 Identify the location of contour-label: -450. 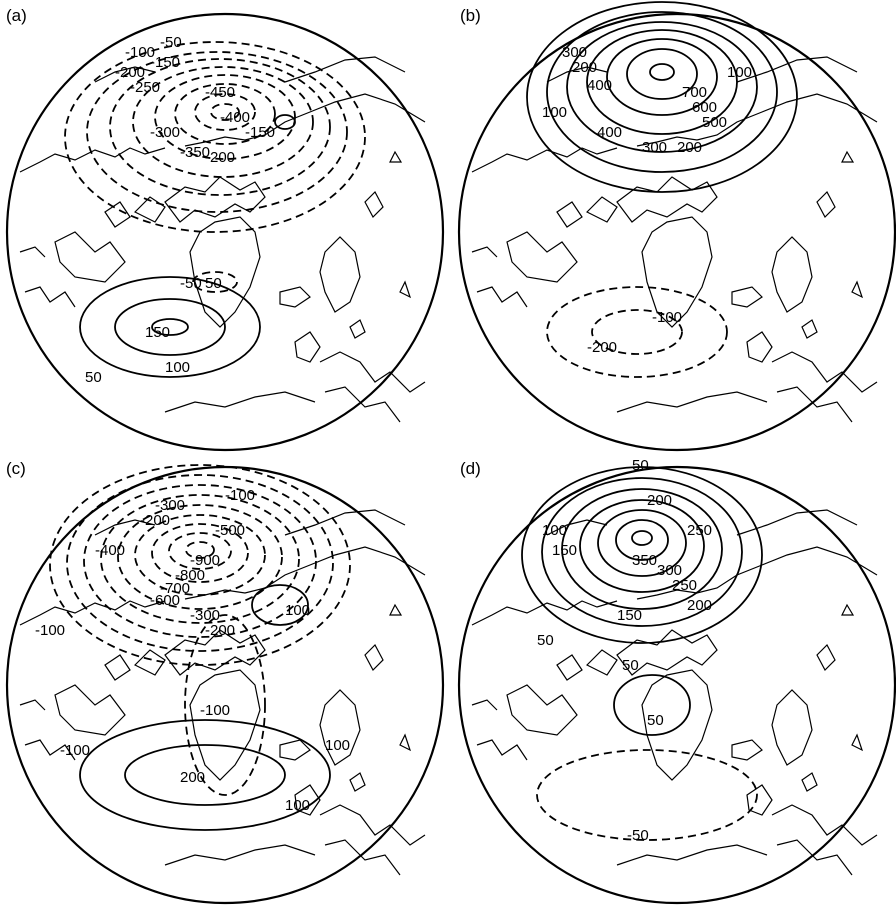
(220, 92).